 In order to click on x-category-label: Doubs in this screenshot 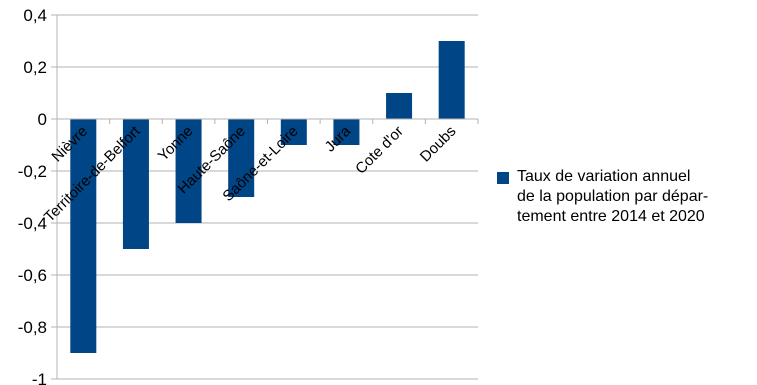, I will do `click(438, 144)`.